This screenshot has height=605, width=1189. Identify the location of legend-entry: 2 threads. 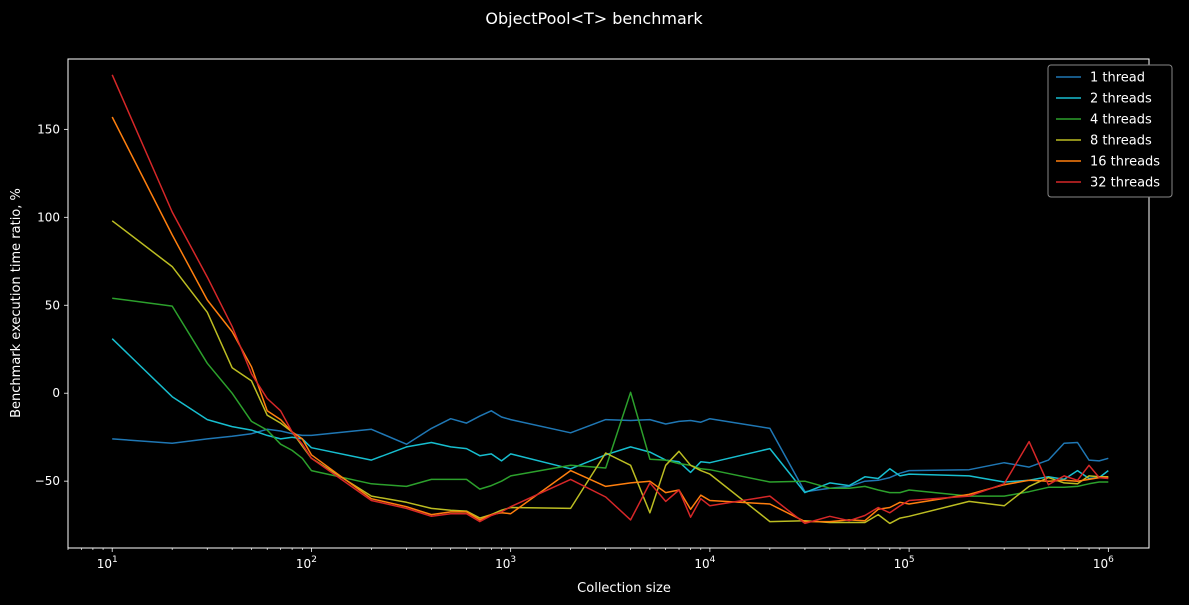
(1121, 99).